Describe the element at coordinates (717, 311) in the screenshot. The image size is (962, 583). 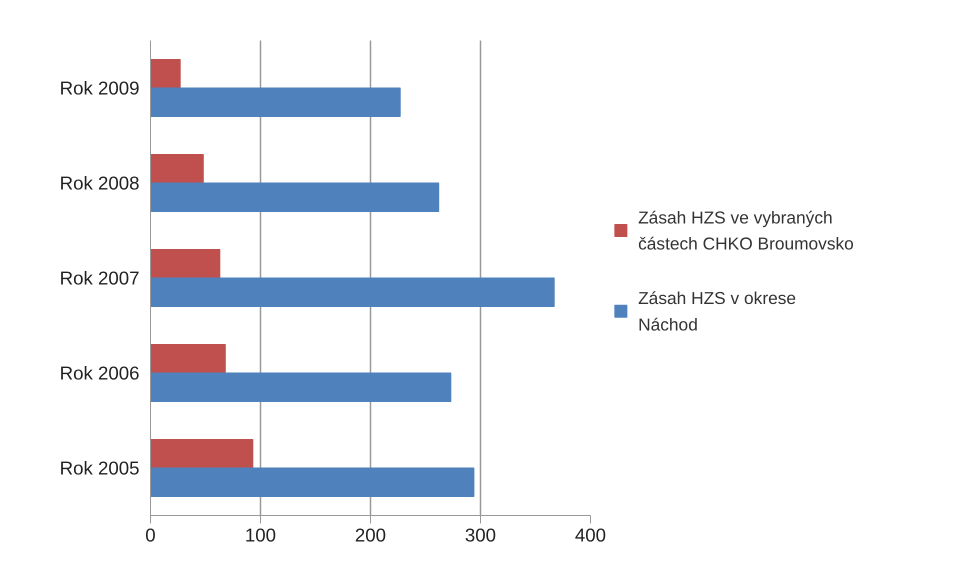
I see `legend-label: Zásah HZS v okrese Náchod` at that location.